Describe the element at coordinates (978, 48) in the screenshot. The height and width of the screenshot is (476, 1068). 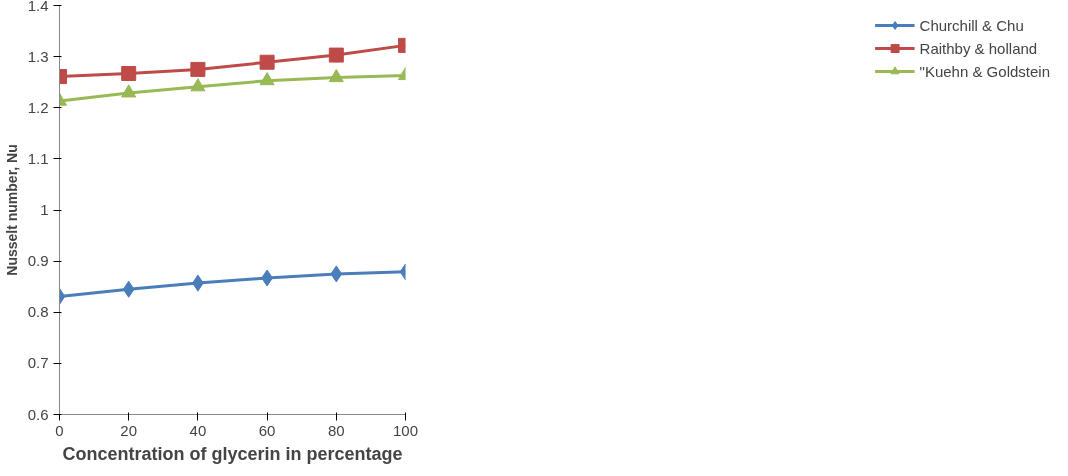
I see `legend-label: Raithby & holland` at that location.